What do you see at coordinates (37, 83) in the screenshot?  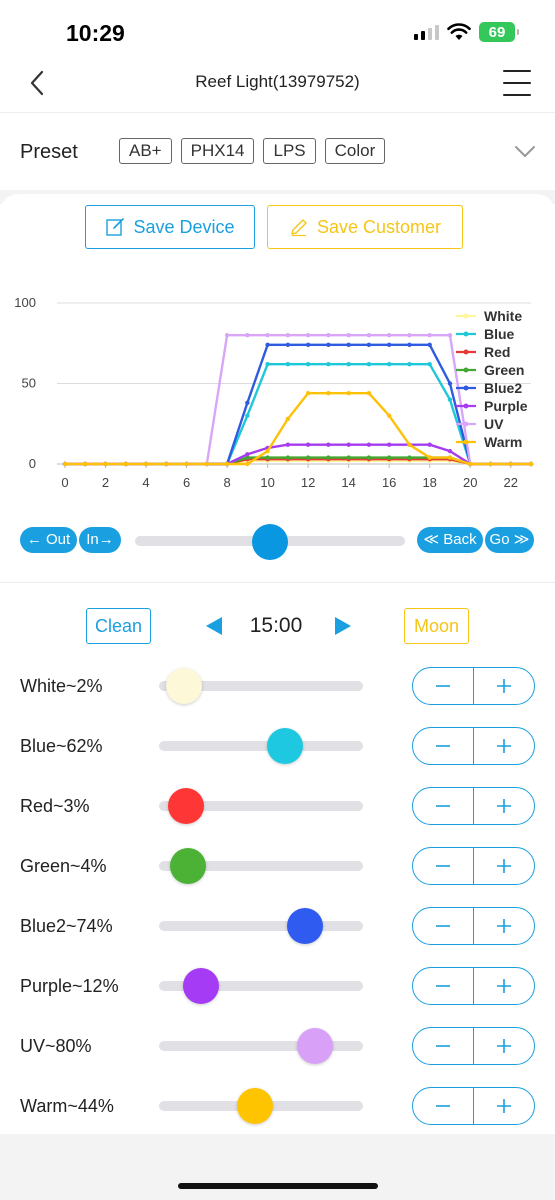 I see `back-button` at bounding box center [37, 83].